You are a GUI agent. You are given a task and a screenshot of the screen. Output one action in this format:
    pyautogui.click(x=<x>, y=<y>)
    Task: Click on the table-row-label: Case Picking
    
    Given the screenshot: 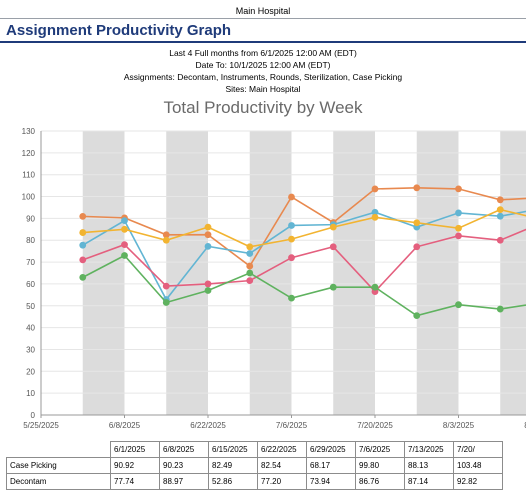 What is the action you would take?
    pyautogui.click(x=58, y=465)
    